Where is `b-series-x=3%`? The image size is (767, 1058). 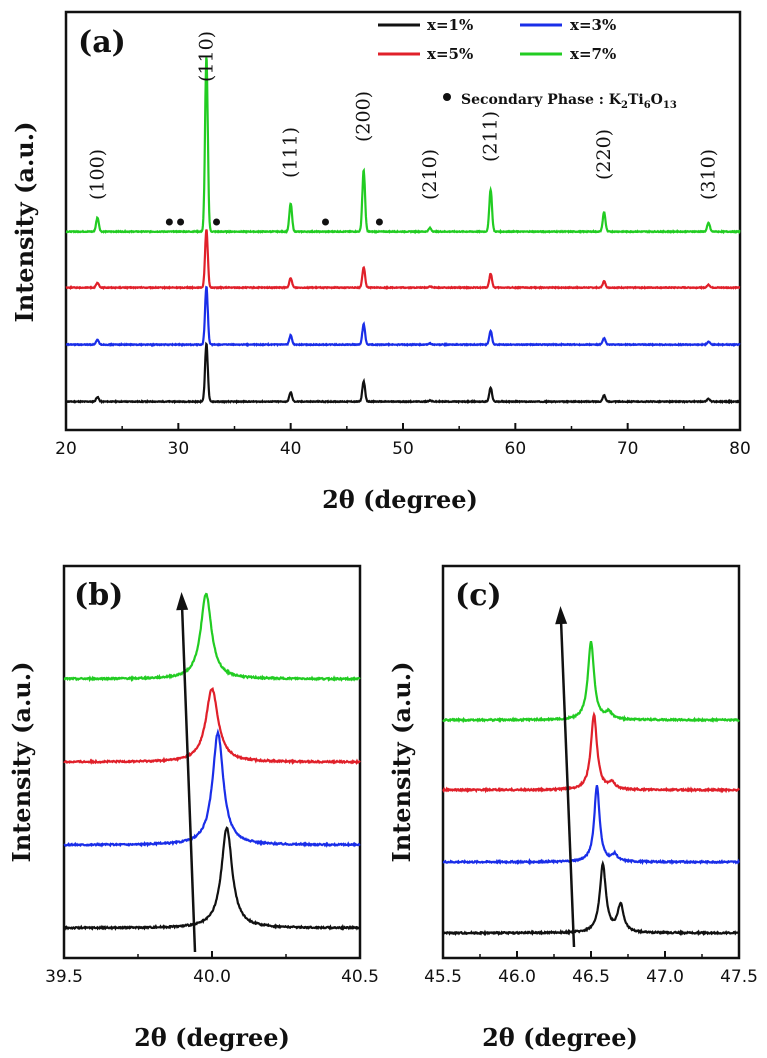 b-series-x=3% is located at coordinates (212, 788).